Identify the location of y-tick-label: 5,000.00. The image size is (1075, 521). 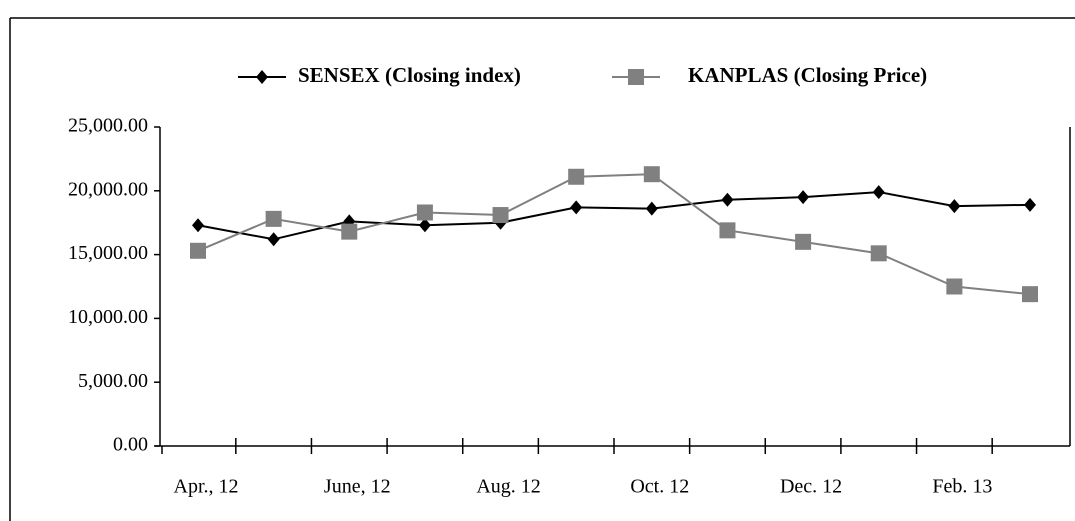
(113, 381).